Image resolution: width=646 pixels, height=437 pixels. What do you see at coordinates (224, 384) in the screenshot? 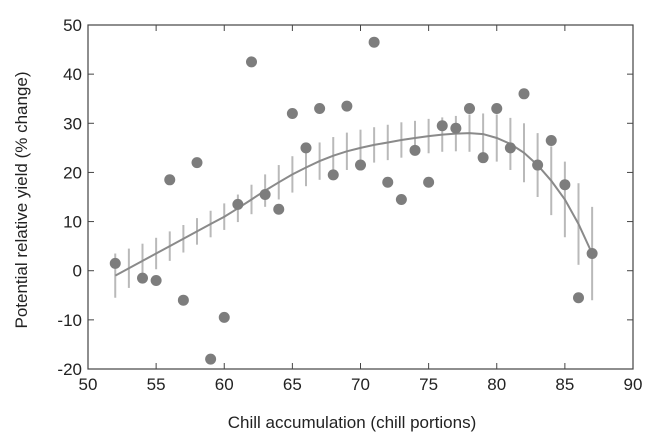
I see `x-tick-label: 60` at bounding box center [224, 384].